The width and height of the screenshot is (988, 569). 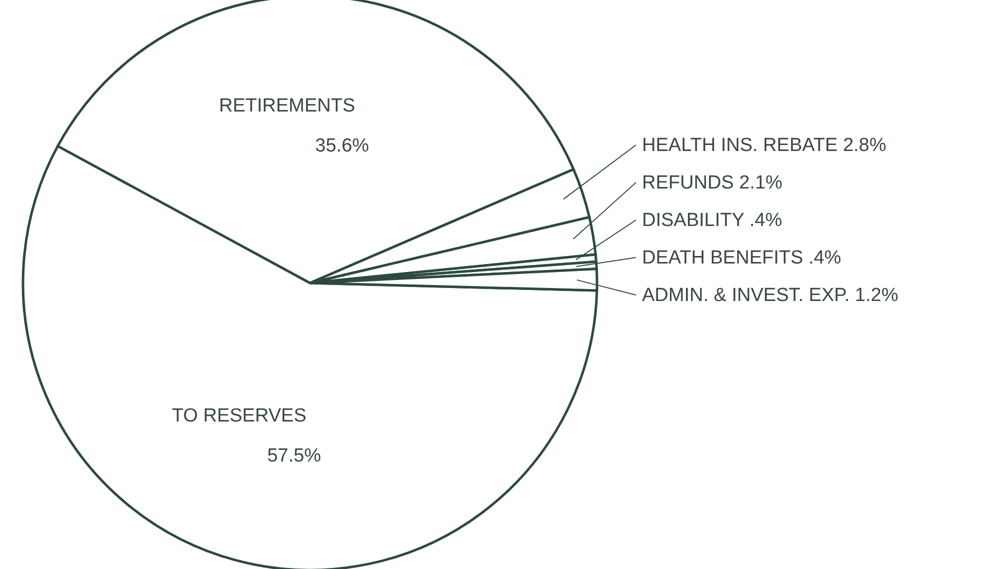 What do you see at coordinates (764, 145) in the screenshot?
I see `slice-label: HEALTH INS. REBATE 2.8%` at bounding box center [764, 145].